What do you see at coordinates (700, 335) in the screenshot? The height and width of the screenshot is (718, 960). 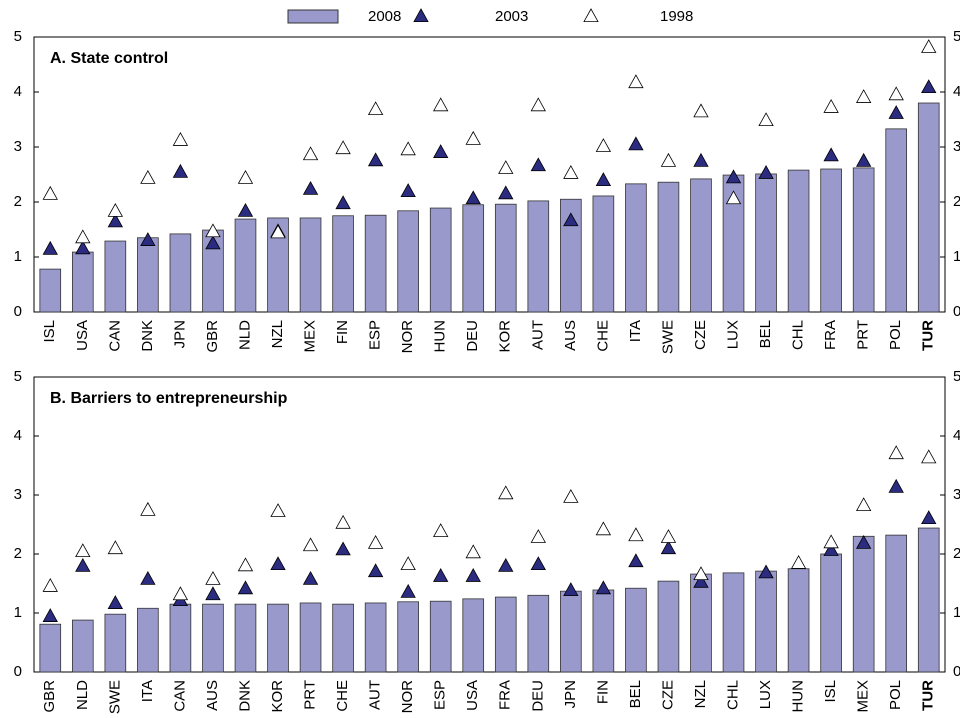 I see `x-tick-label: CZE` at bounding box center [700, 335].